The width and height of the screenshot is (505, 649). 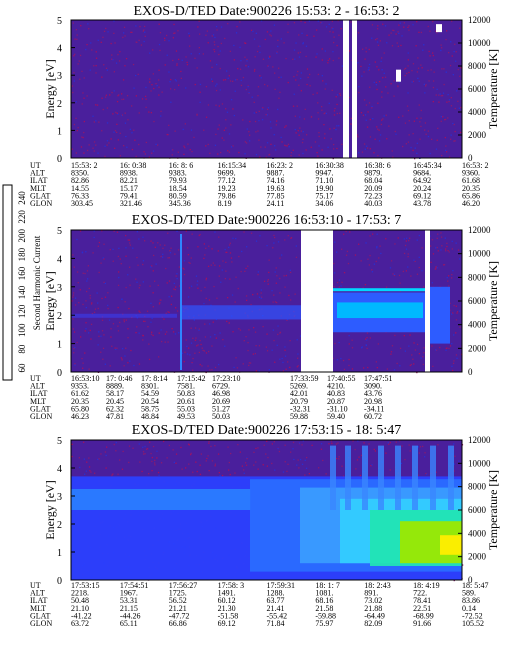 What do you see at coordinates (373, 600) in the screenshot?
I see `ephemeris-value: 73.02` at bounding box center [373, 600].